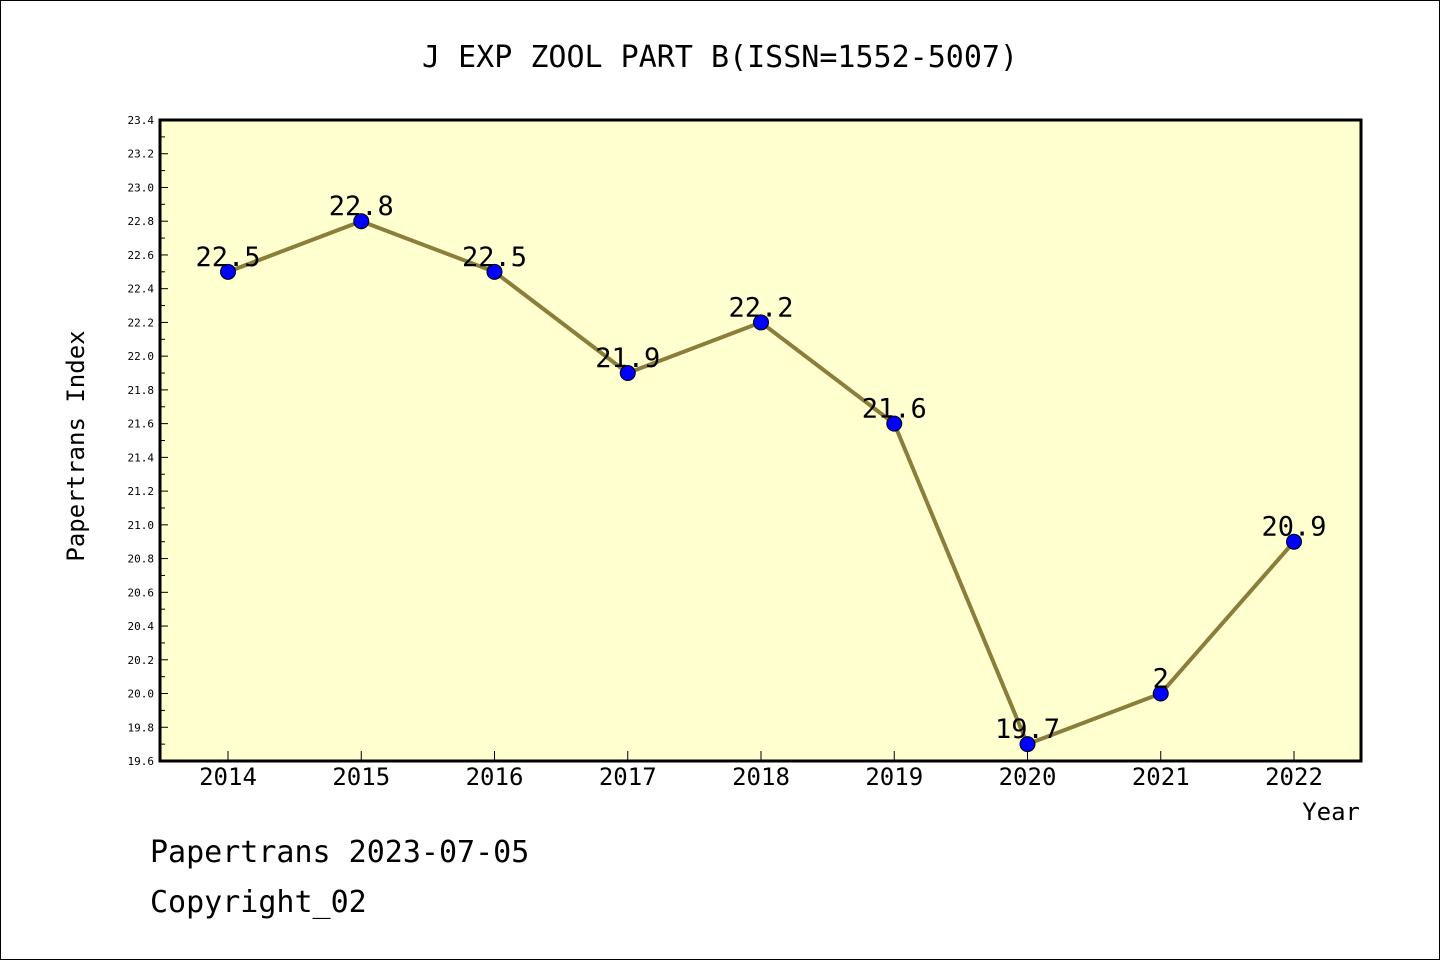 Image resolution: width=1440 pixels, height=960 pixels. I want to click on data-label: 22.8, so click(361, 206).